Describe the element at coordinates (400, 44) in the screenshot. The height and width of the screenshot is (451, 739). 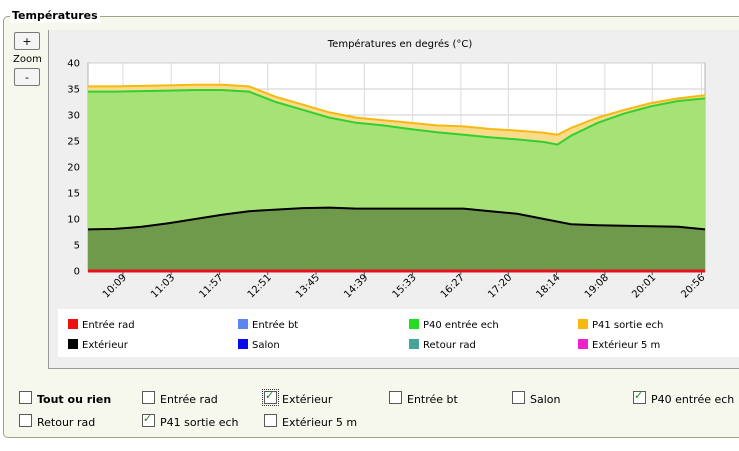
I see `chart-title: Températures en degrés (°C)` at that location.